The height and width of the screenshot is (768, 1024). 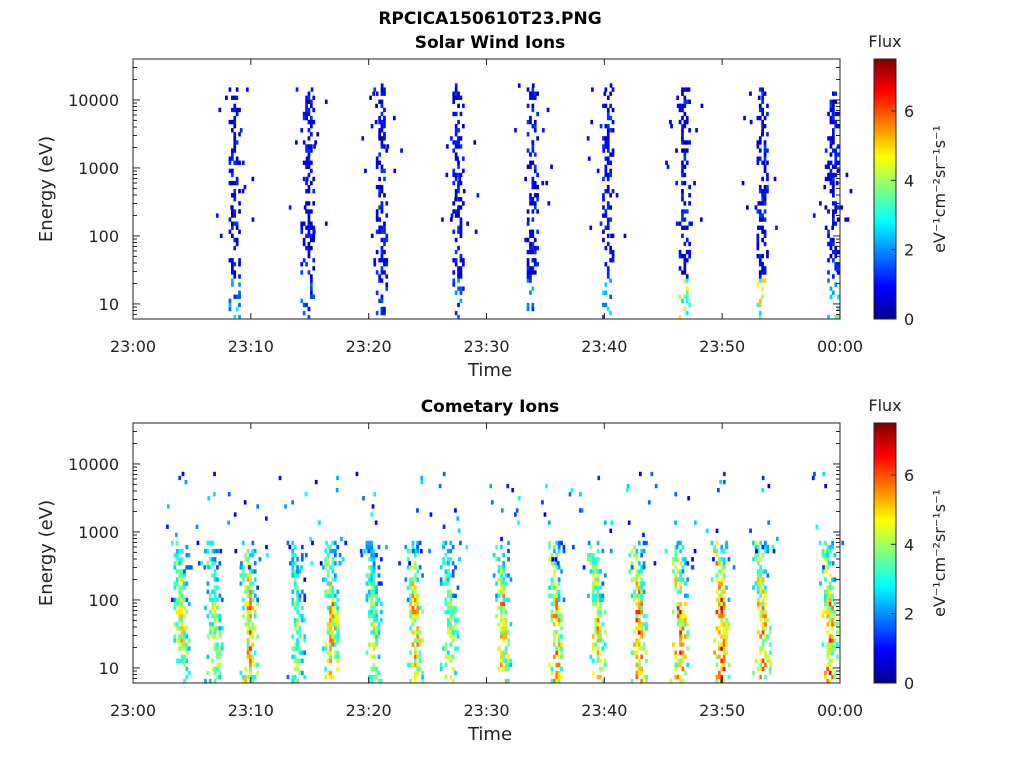 I want to click on x-tick-label: 23:40, so click(x=604, y=710).